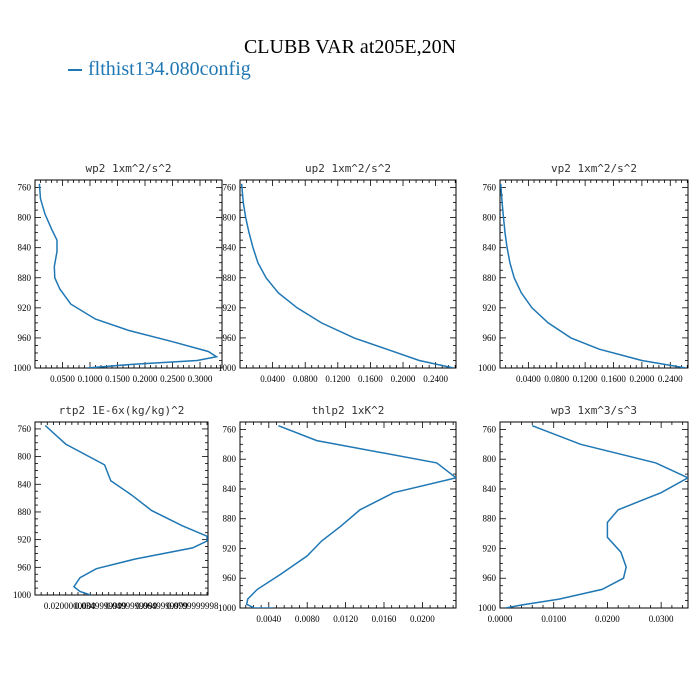 The image size is (700, 700). Describe the element at coordinates (131, 606) in the screenshot. I see `x-tick-label: 0.0499999999` at that location.